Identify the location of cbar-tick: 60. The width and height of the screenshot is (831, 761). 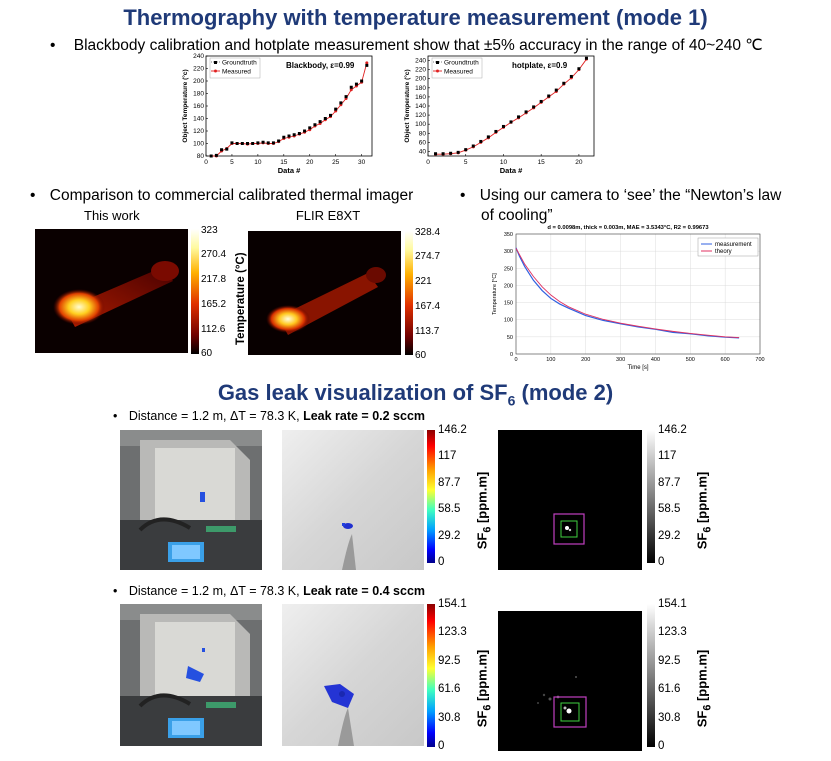
(207, 353).